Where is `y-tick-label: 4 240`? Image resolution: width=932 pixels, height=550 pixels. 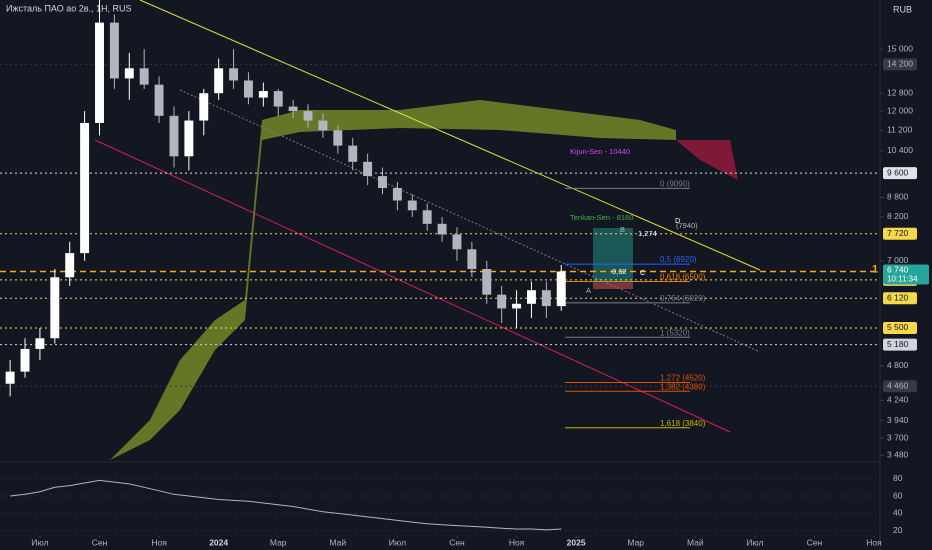
y-tick-label: 4 240 is located at coordinates (898, 400).